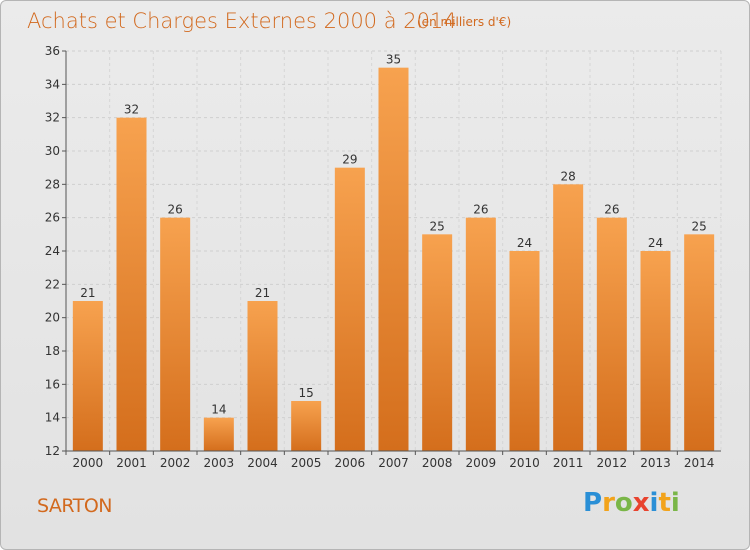 The height and width of the screenshot is (550, 750). Describe the element at coordinates (664, 503) in the screenshot. I see `logo-letter: t` at that location.